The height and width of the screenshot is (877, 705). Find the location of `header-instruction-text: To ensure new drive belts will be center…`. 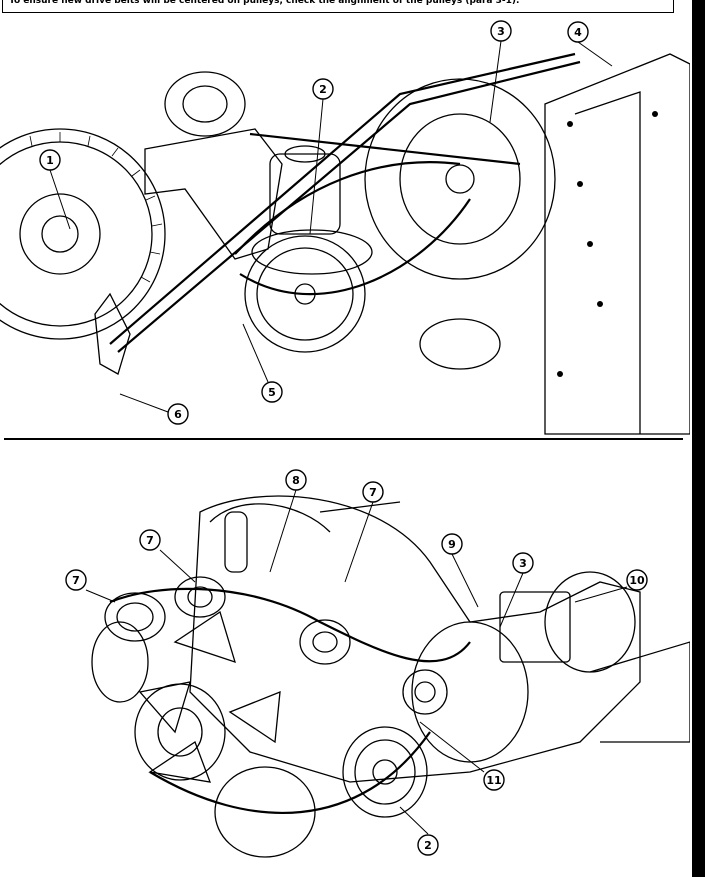

header-instruction-text: To ensure new drive belts will be center… is located at coordinates (264, 3).